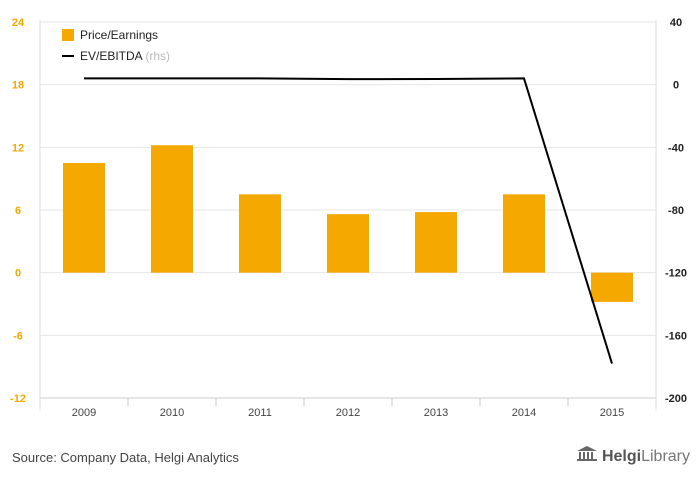 The width and height of the screenshot is (700, 483). I want to click on right-tick-label: -200, so click(676, 399).